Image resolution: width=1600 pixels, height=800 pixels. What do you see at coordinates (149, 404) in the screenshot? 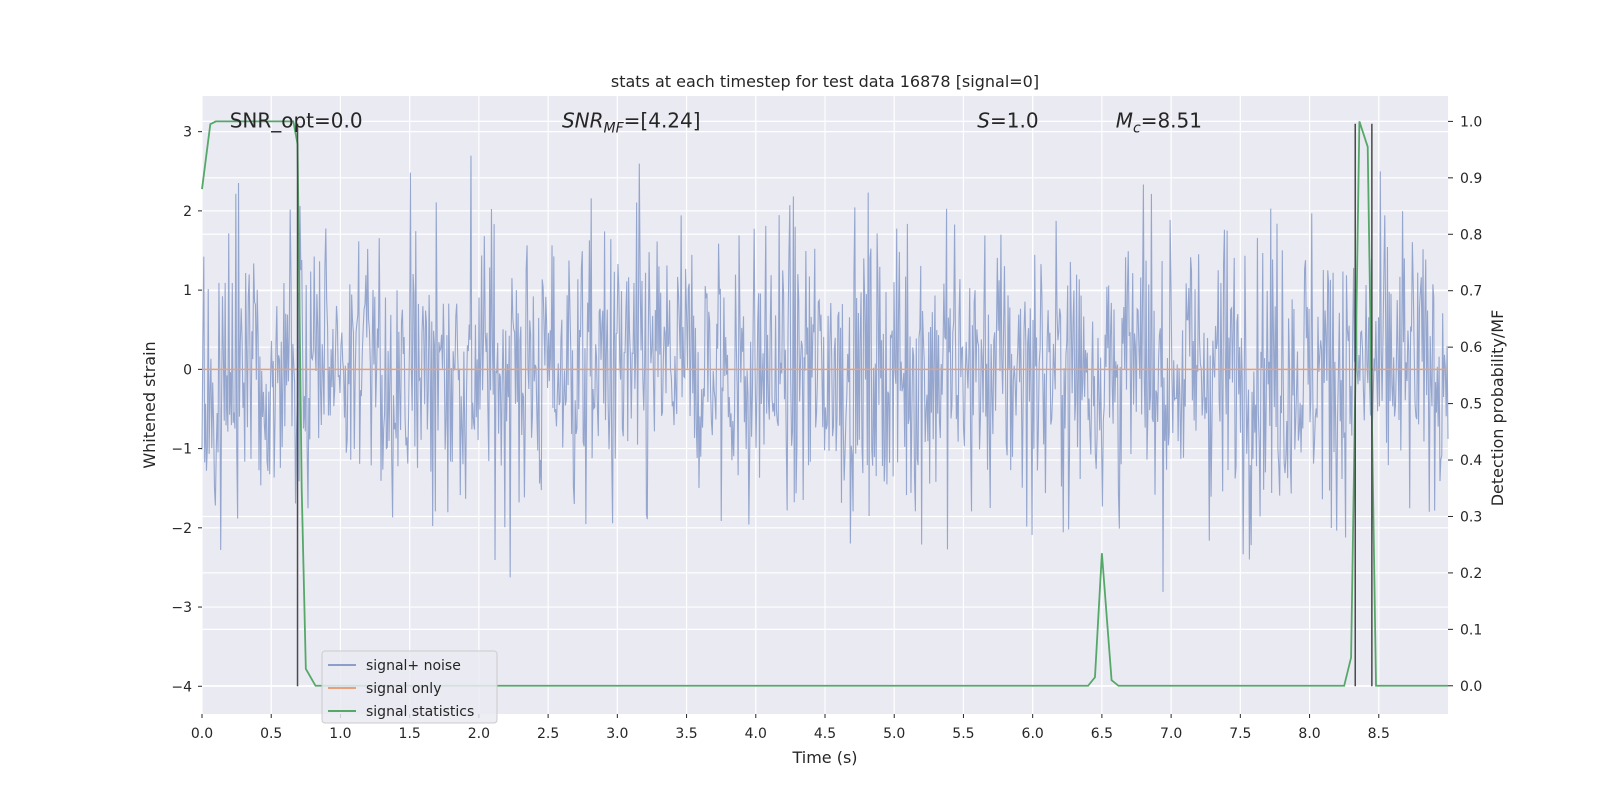
I see `y-axis-label: Whitened strain` at bounding box center [149, 404].